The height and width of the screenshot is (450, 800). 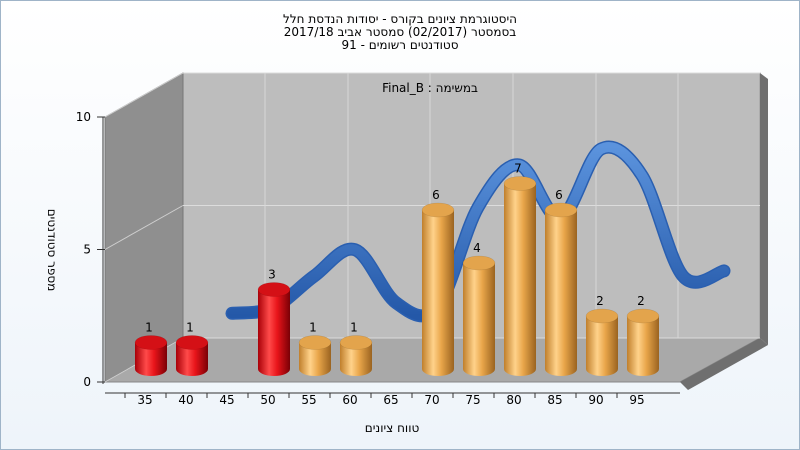 What do you see at coordinates (518, 169) in the screenshot?
I see `bar-value-label: 7` at bounding box center [518, 169].